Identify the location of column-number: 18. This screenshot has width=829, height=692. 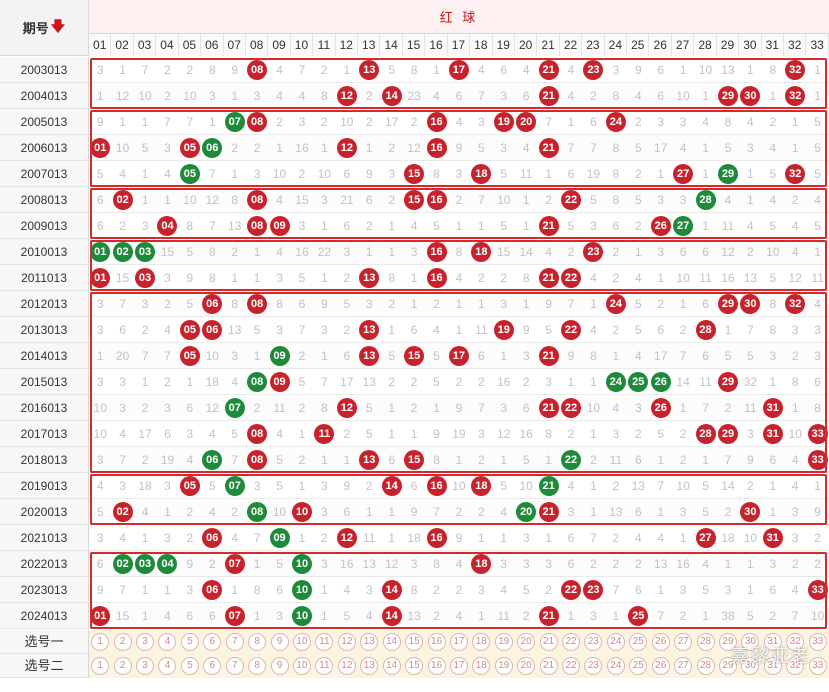
(481, 45).